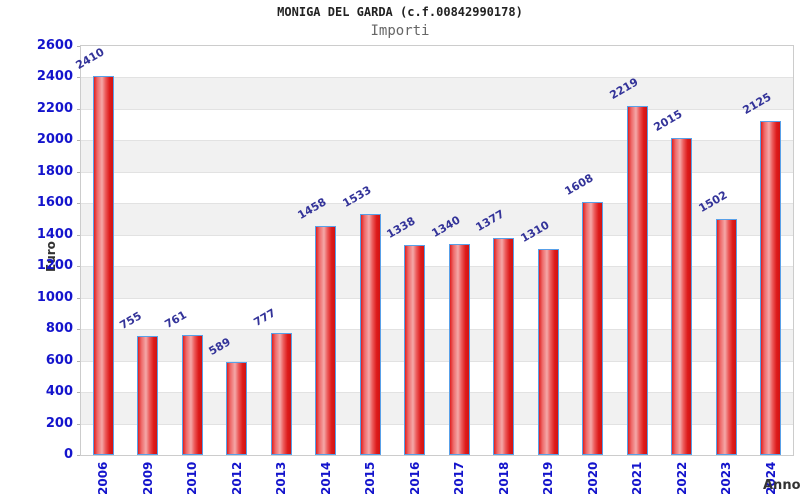 Image resolution: width=800 pixels, height=500 pixels. I want to click on y-tick-label: 1600, so click(54, 203).